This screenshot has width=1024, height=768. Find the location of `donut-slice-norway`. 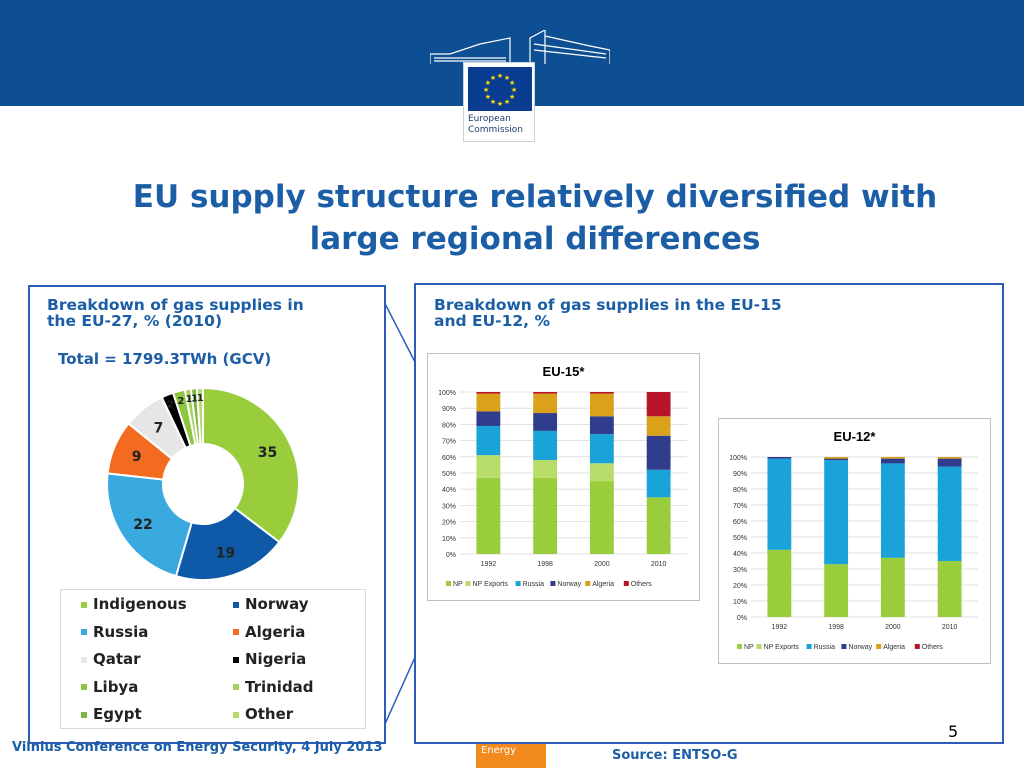

donut-slice-norway is located at coordinates (227, 543).